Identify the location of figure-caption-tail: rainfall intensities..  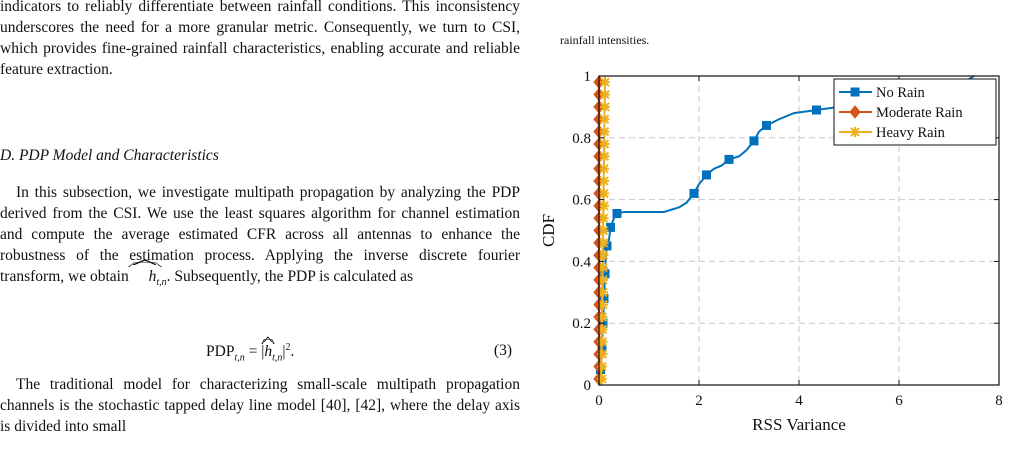
(605, 40).